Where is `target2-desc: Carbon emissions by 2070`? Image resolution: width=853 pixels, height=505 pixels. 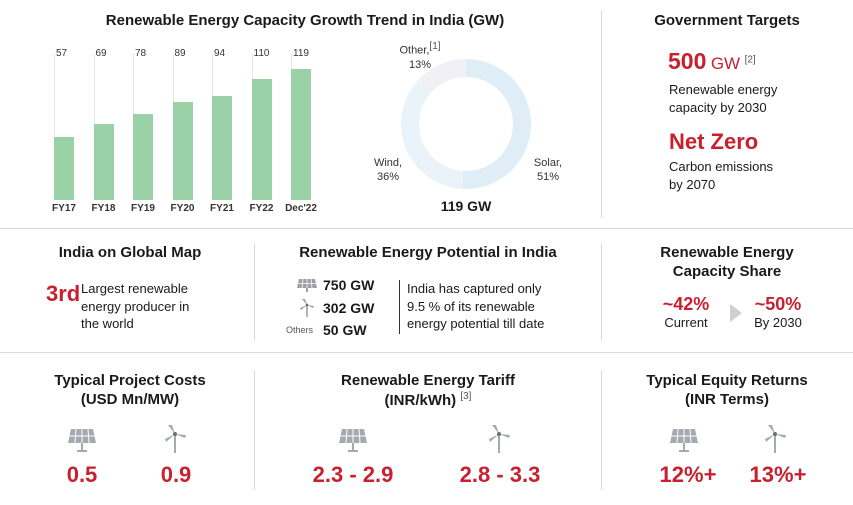 target2-desc: Carbon emissions by 2070 is located at coordinates (721, 175).